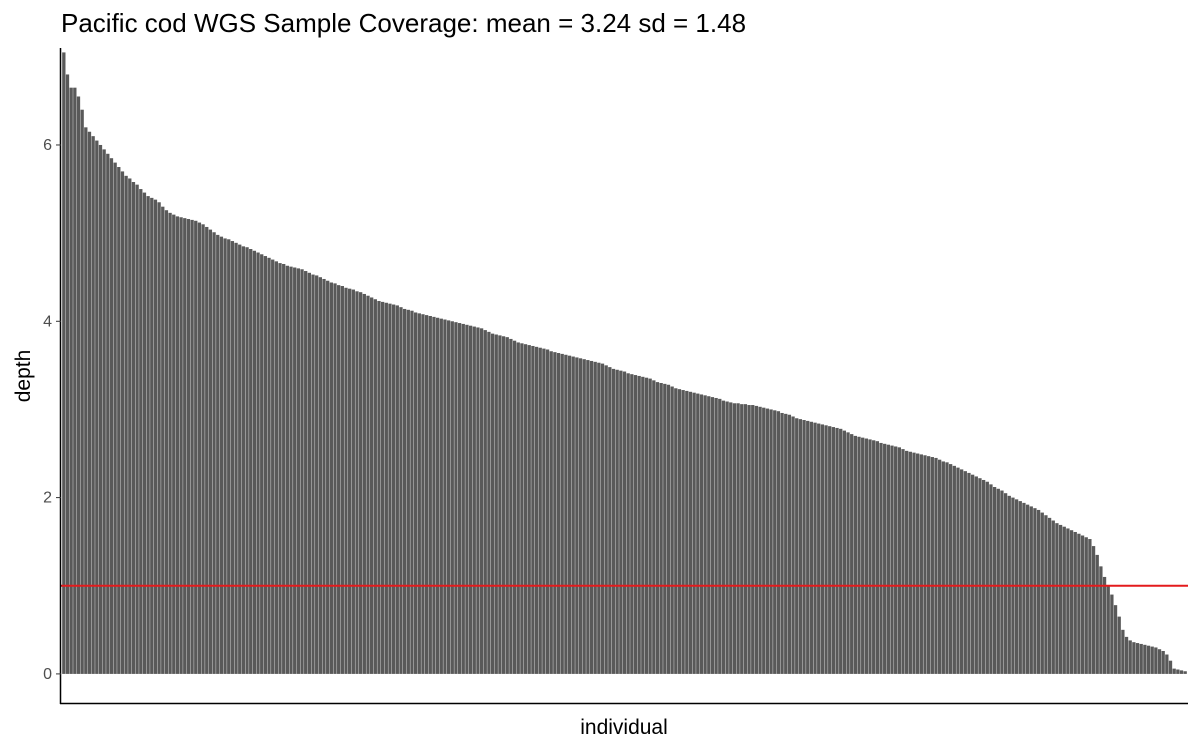 The height and width of the screenshot is (750, 1200). What do you see at coordinates (52, 410) in the screenshot?
I see `y-axis-ticks: 0 2 4 6` at bounding box center [52, 410].